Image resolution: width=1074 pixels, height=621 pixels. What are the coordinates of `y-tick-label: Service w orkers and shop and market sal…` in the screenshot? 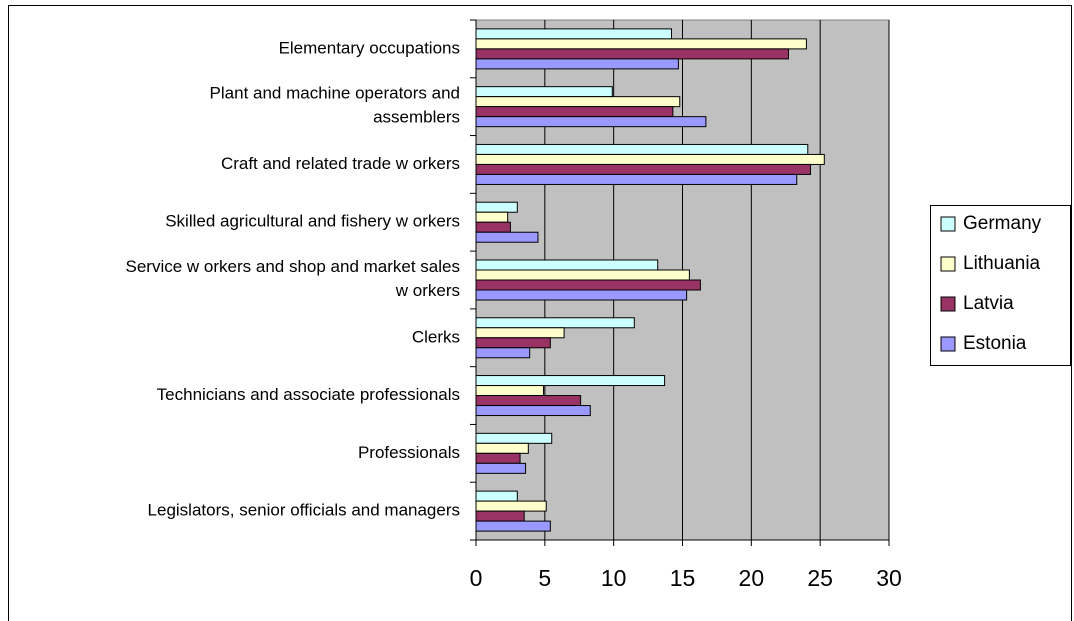 It's located at (293, 278).